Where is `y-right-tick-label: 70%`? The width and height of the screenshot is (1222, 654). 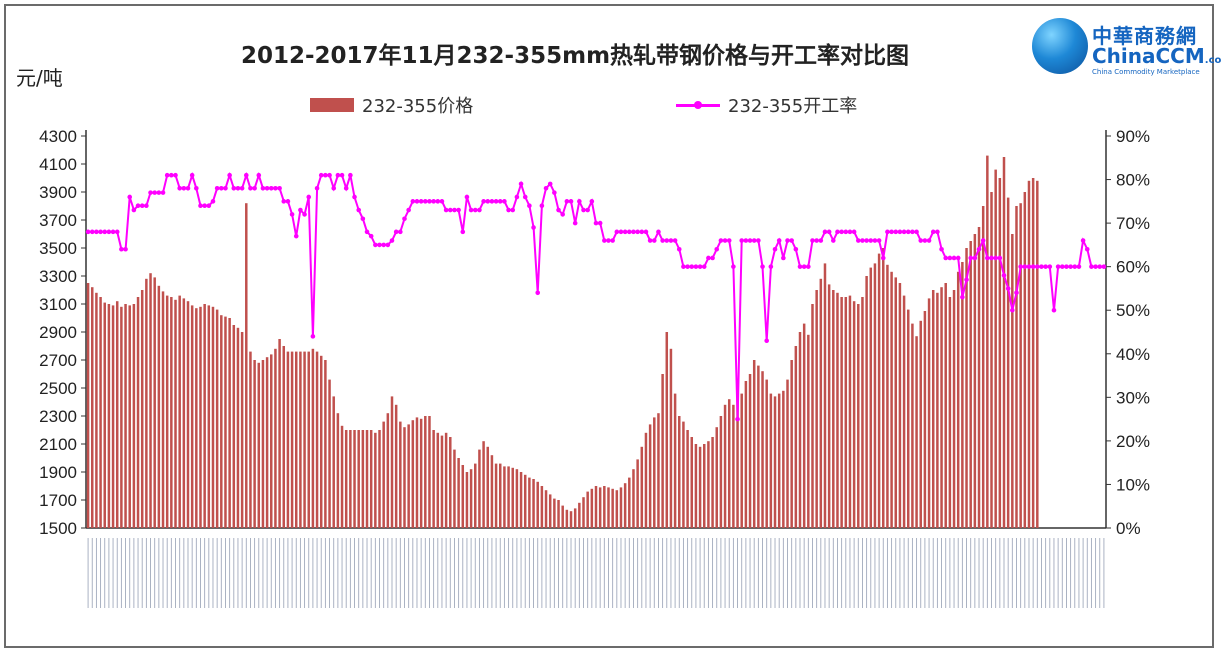
y-right-tick-label: 70% is located at coordinates (1133, 223).